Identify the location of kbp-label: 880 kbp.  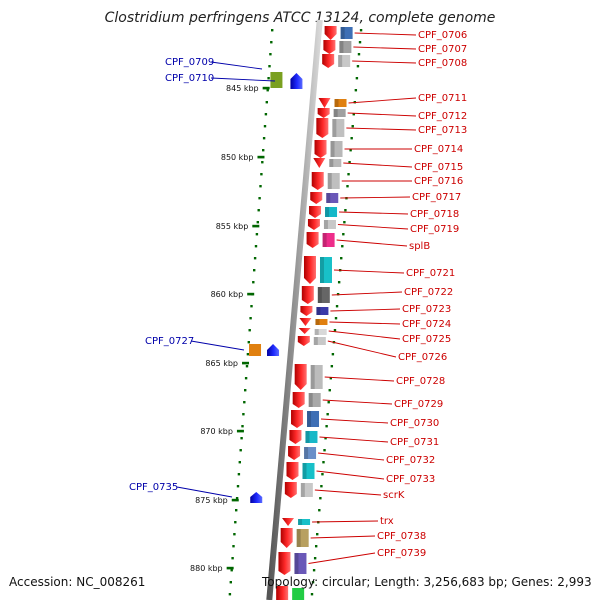
(206, 568).